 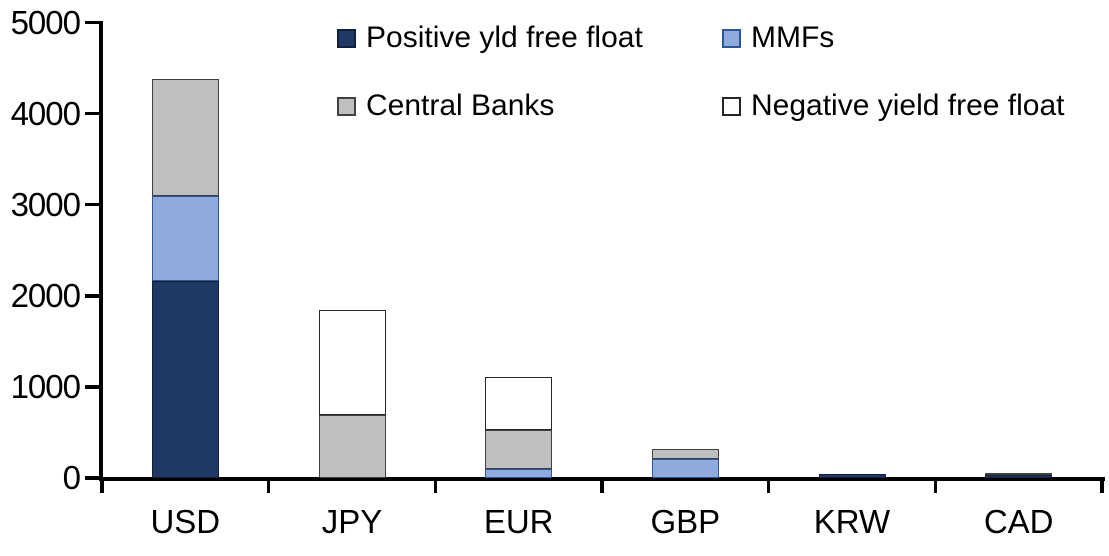 I want to click on legend-entry-positive-yld-free-float: Positive yld free float, so click(x=490, y=38).